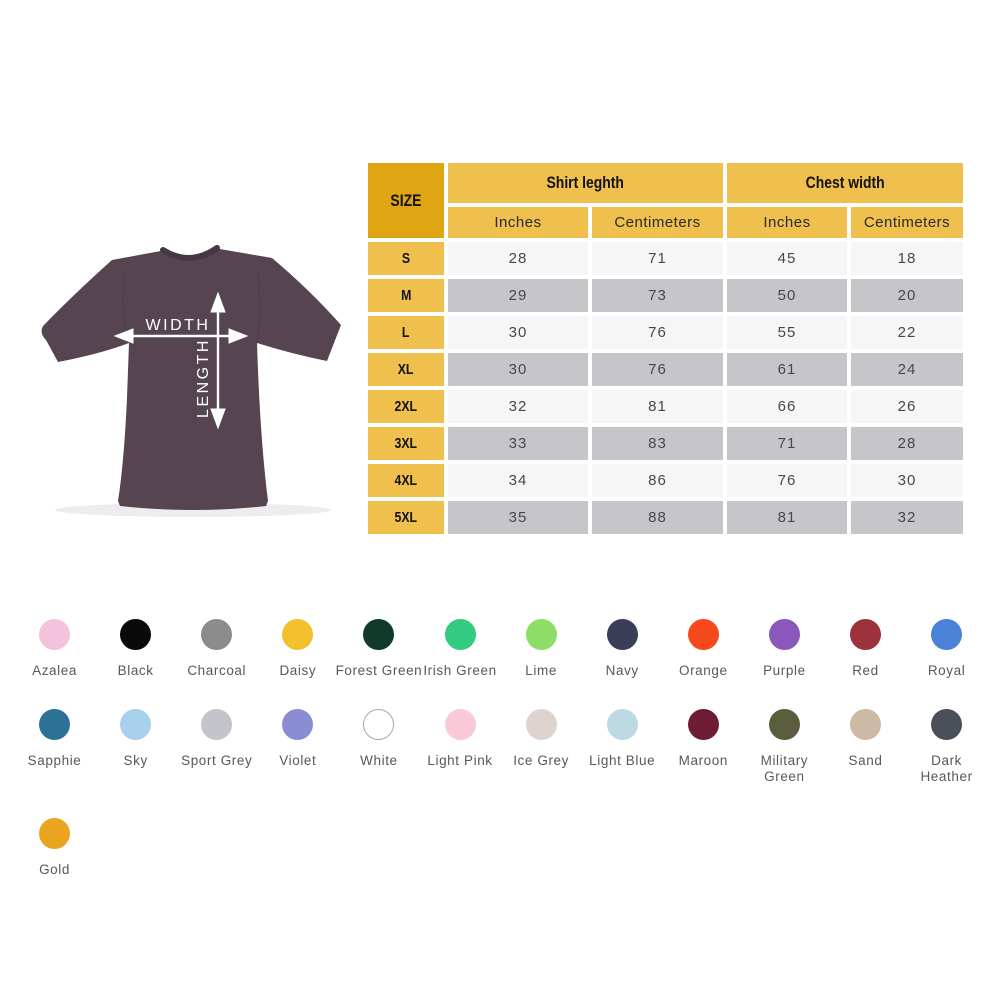 This screenshot has width=1000, height=1000. Describe the element at coordinates (907, 332) in the screenshot. I see `table-cell-L-3: 22` at that location.